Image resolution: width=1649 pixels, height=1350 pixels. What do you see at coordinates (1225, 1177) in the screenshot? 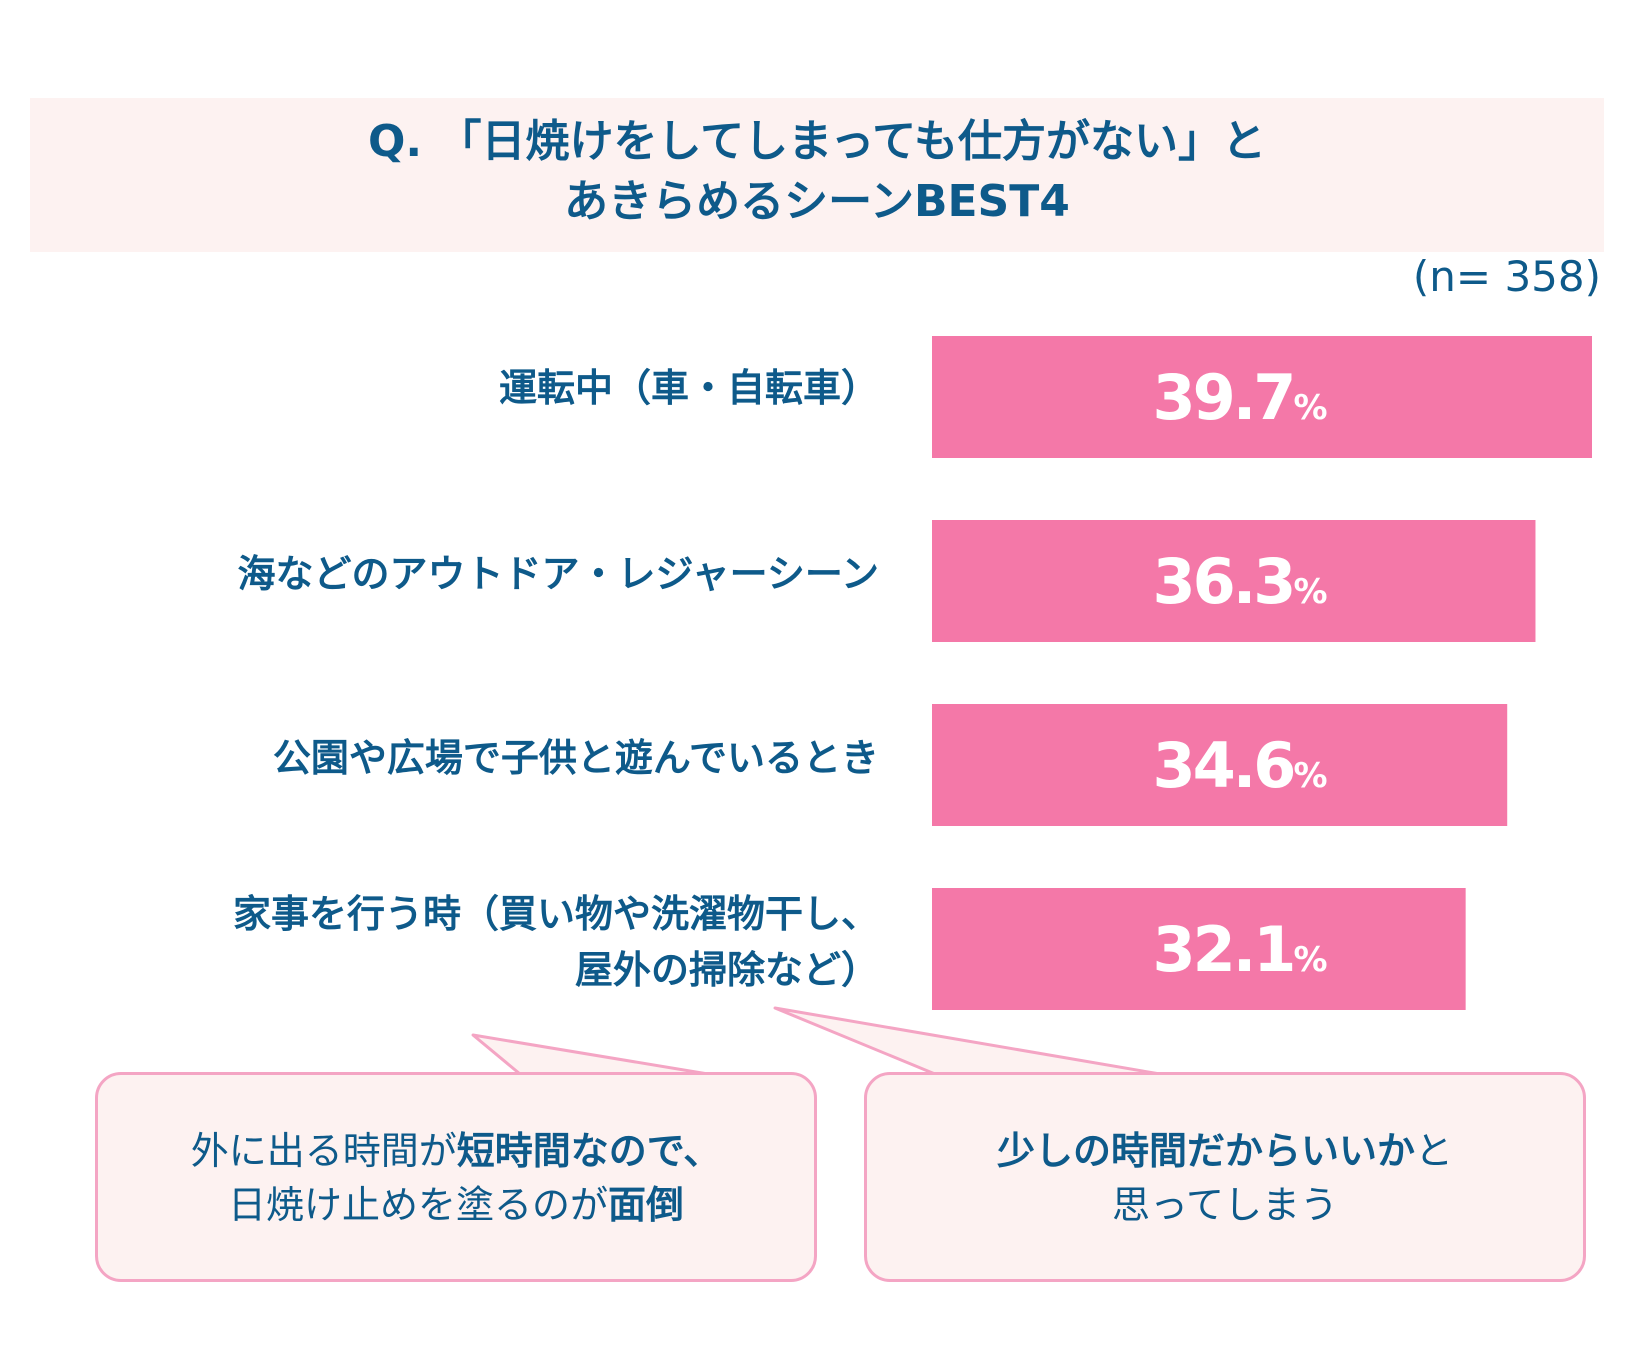
I see `comment-bubble-right: 少しの時間だからいいかと 思ってしまう` at bounding box center [1225, 1177].